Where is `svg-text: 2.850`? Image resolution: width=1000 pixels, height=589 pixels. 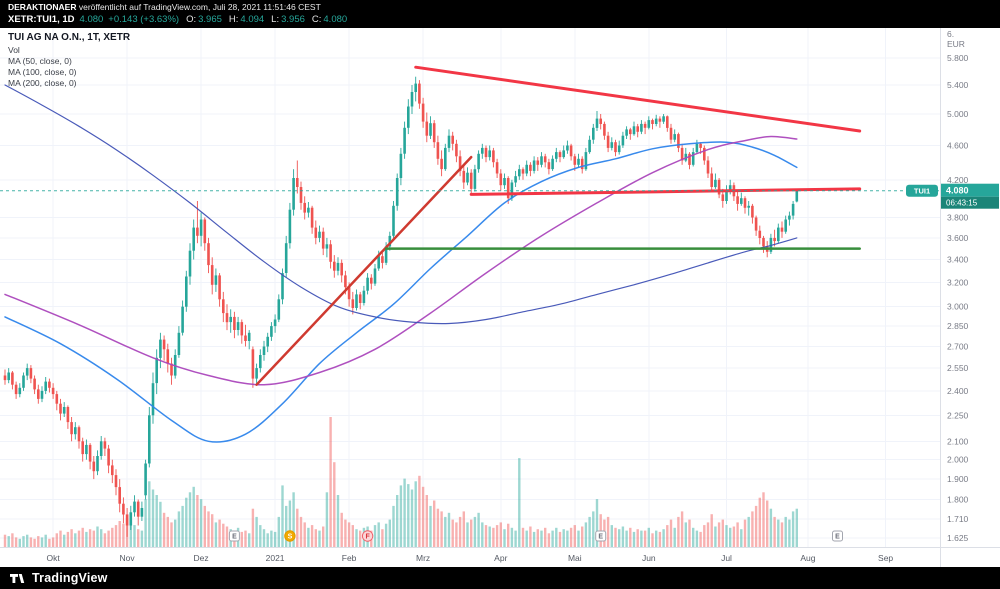
svg-text: 2.850 is located at coordinates (958, 326).